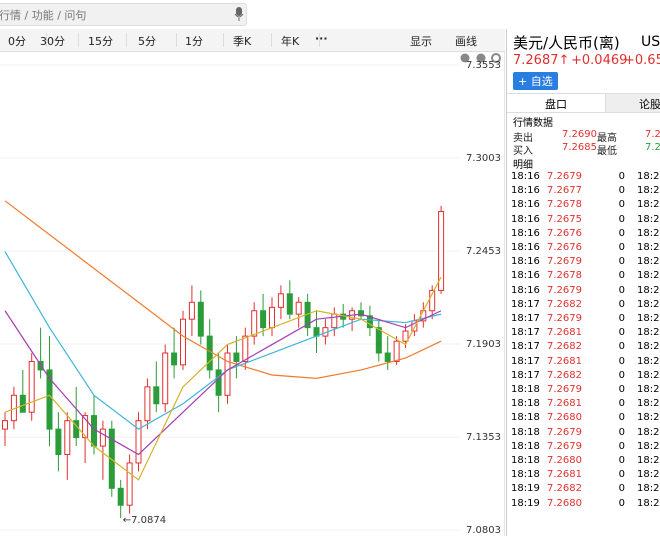 This screenshot has width=660, height=536. Describe the element at coordinates (123, 14) in the screenshot. I see `search-box: 行情 / 功能 / 问句` at that location.